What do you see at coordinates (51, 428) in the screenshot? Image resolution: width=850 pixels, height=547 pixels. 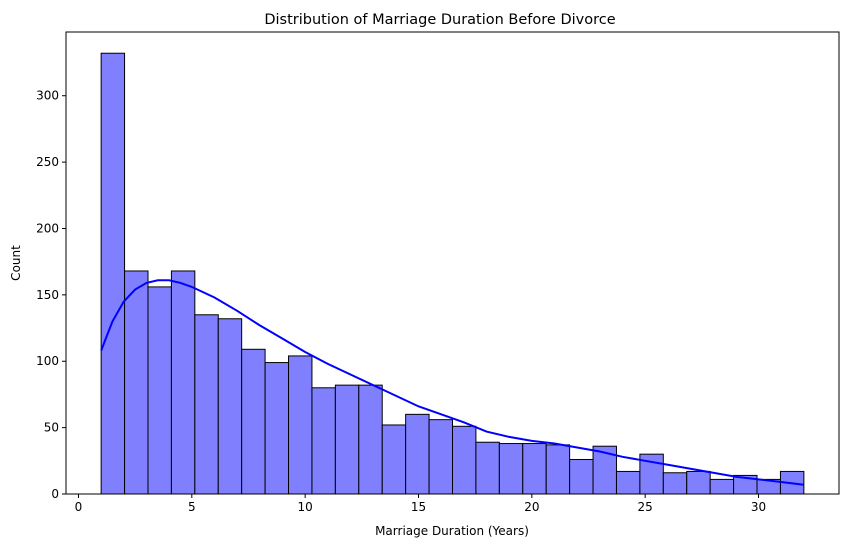 I see `y-tick-label: 50` at bounding box center [51, 428].